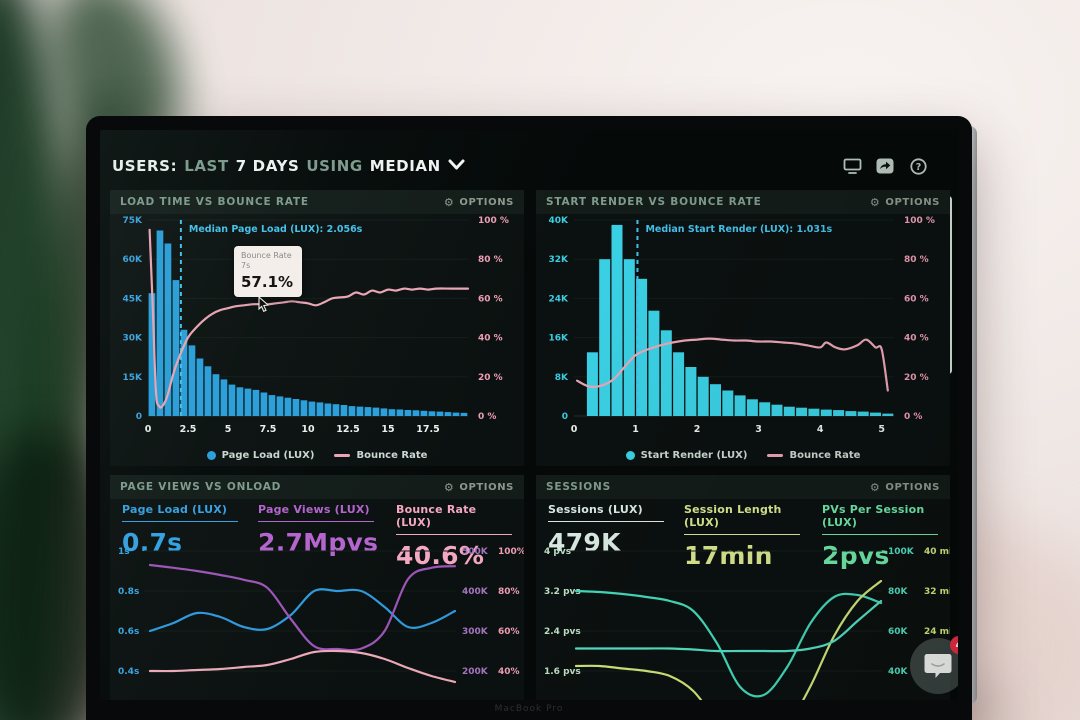  I want to click on help-icon: ?, so click(918, 166).